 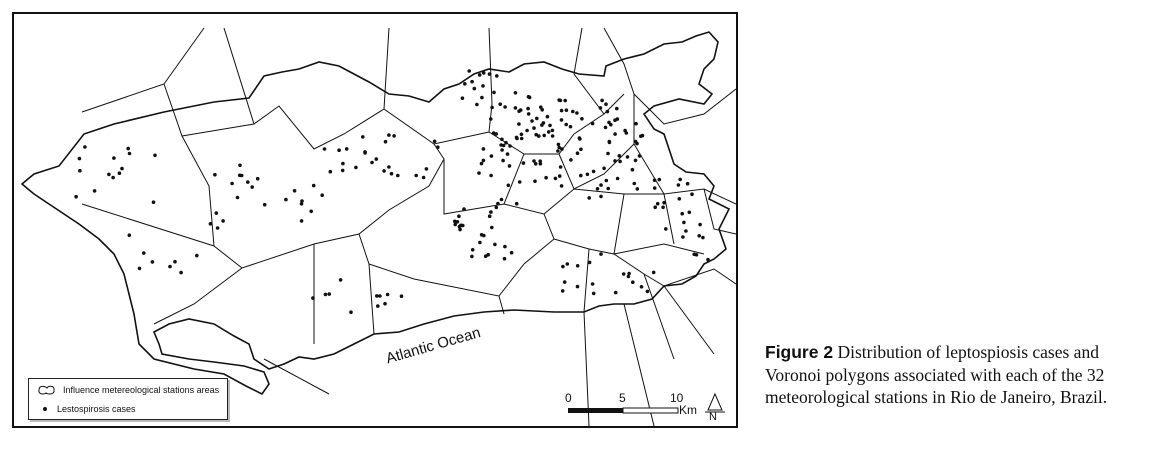 I want to click on scale-tick-0: 0, so click(x=568, y=398).